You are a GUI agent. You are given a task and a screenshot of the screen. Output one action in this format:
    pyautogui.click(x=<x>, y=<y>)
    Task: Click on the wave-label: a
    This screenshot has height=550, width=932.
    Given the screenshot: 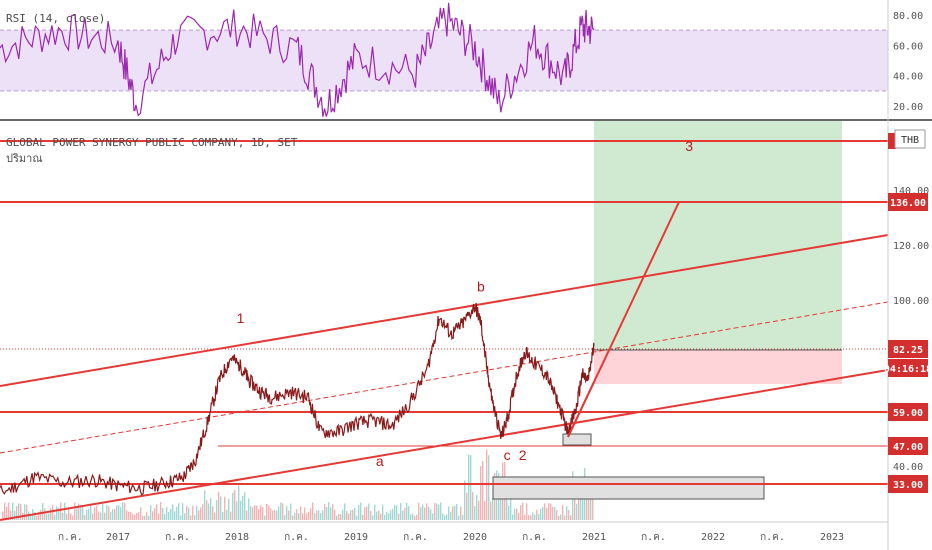 What is the action you would take?
    pyautogui.click(x=380, y=461)
    